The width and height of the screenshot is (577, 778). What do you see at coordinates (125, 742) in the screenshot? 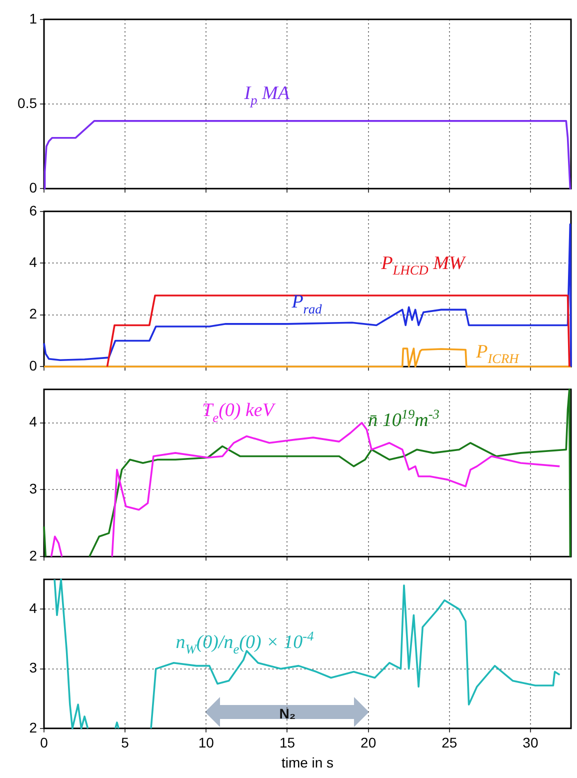
I see `x-tick-label: 5` at bounding box center [125, 742].